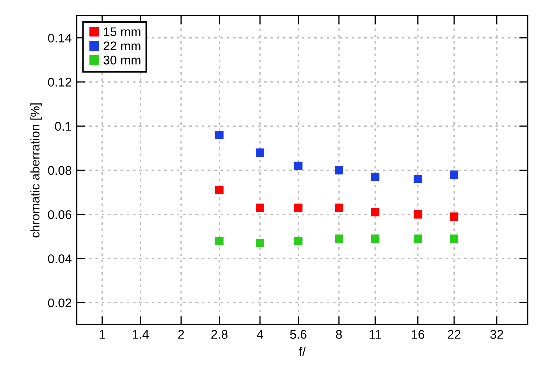 The image size is (550, 380). What do you see at coordinates (60, 38) in the screenshot?
I see `y-tick-label: 0.14` at bounding box center [60, 38].